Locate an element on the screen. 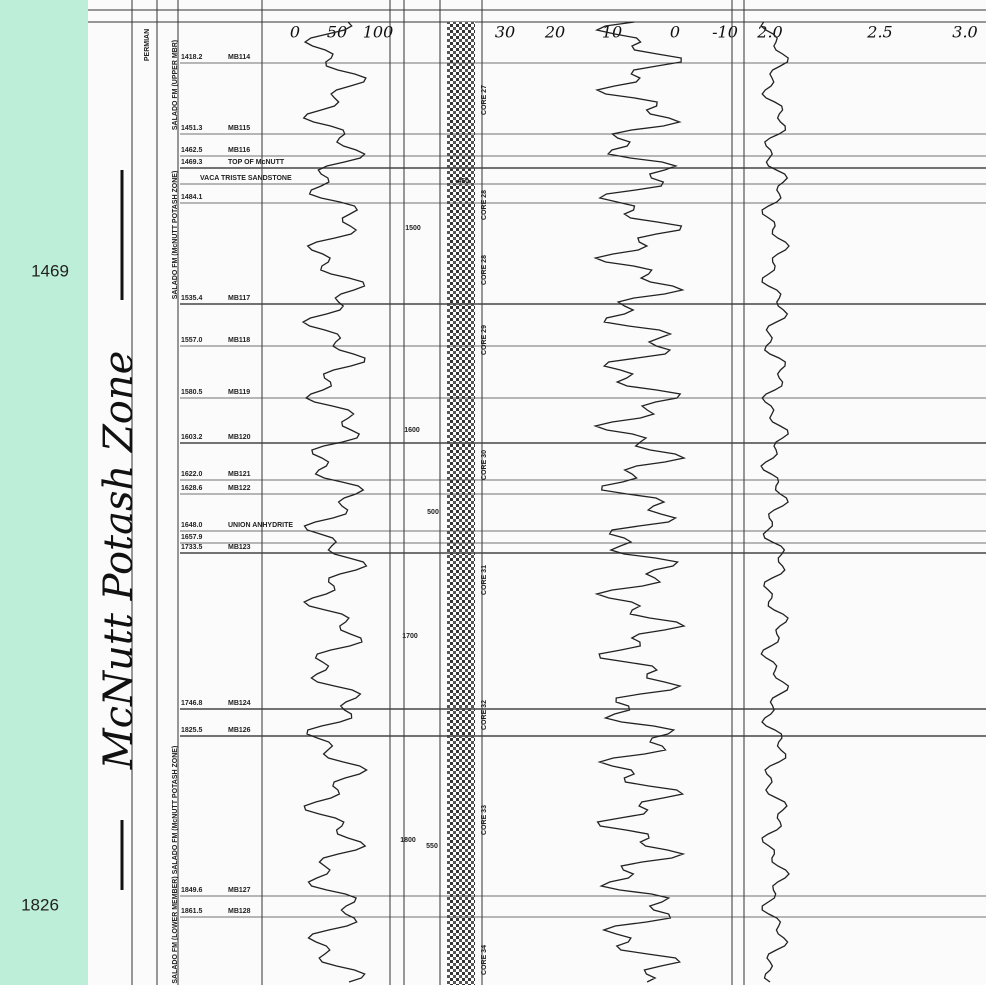 Image resolution: width=986 pixels, height=985 pixels. depth-tick: 1800 is located at coordinates (408, 840).